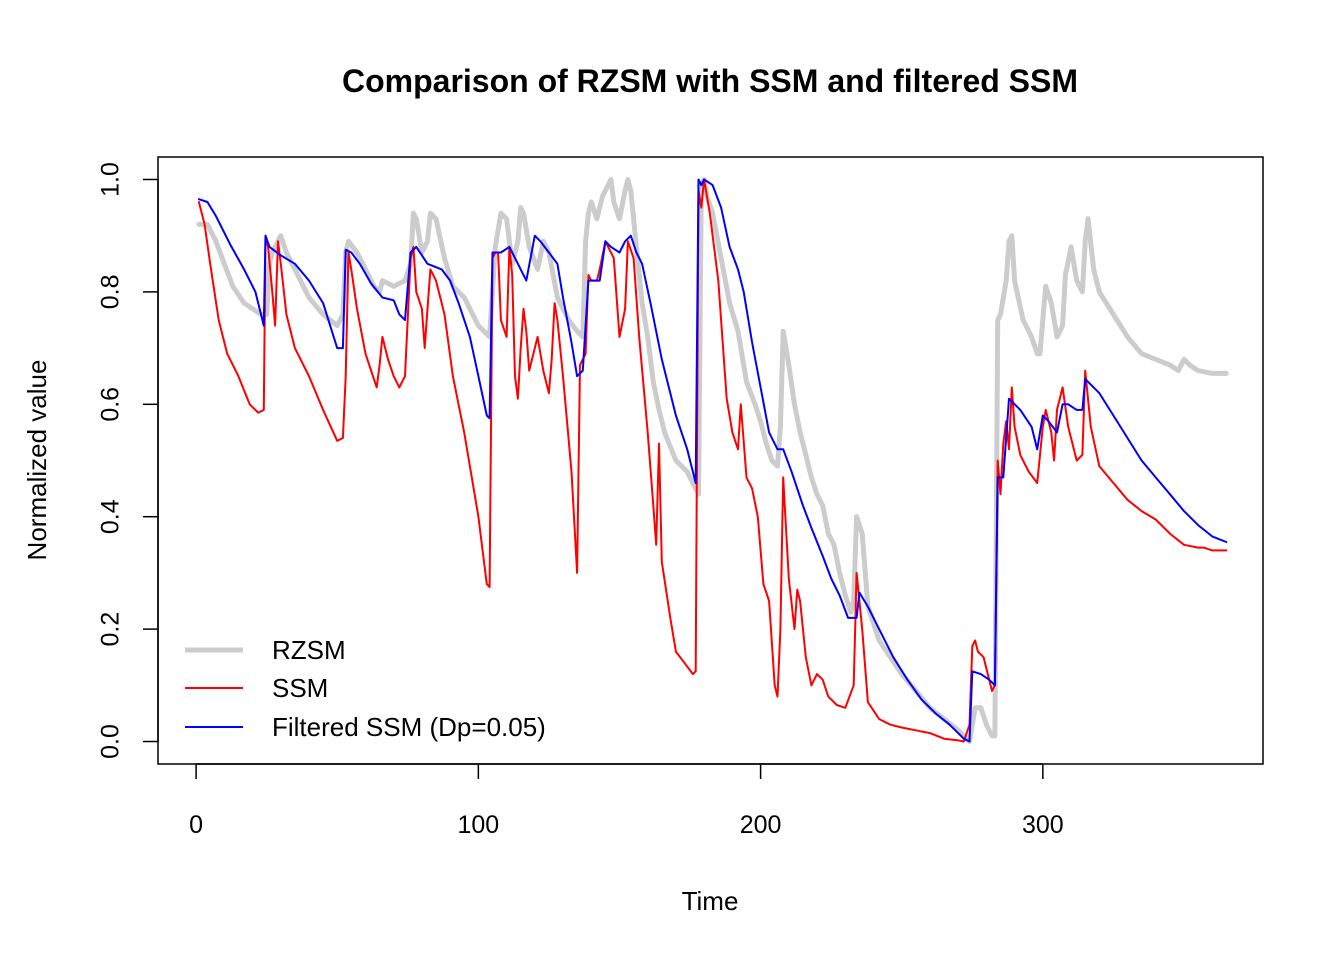 This screenshot has width=1344, height=960. What do you see at coordinates (196, 825) in the screenshot?
I see `x-tick-label: 0` at bounding box center [196, 825].